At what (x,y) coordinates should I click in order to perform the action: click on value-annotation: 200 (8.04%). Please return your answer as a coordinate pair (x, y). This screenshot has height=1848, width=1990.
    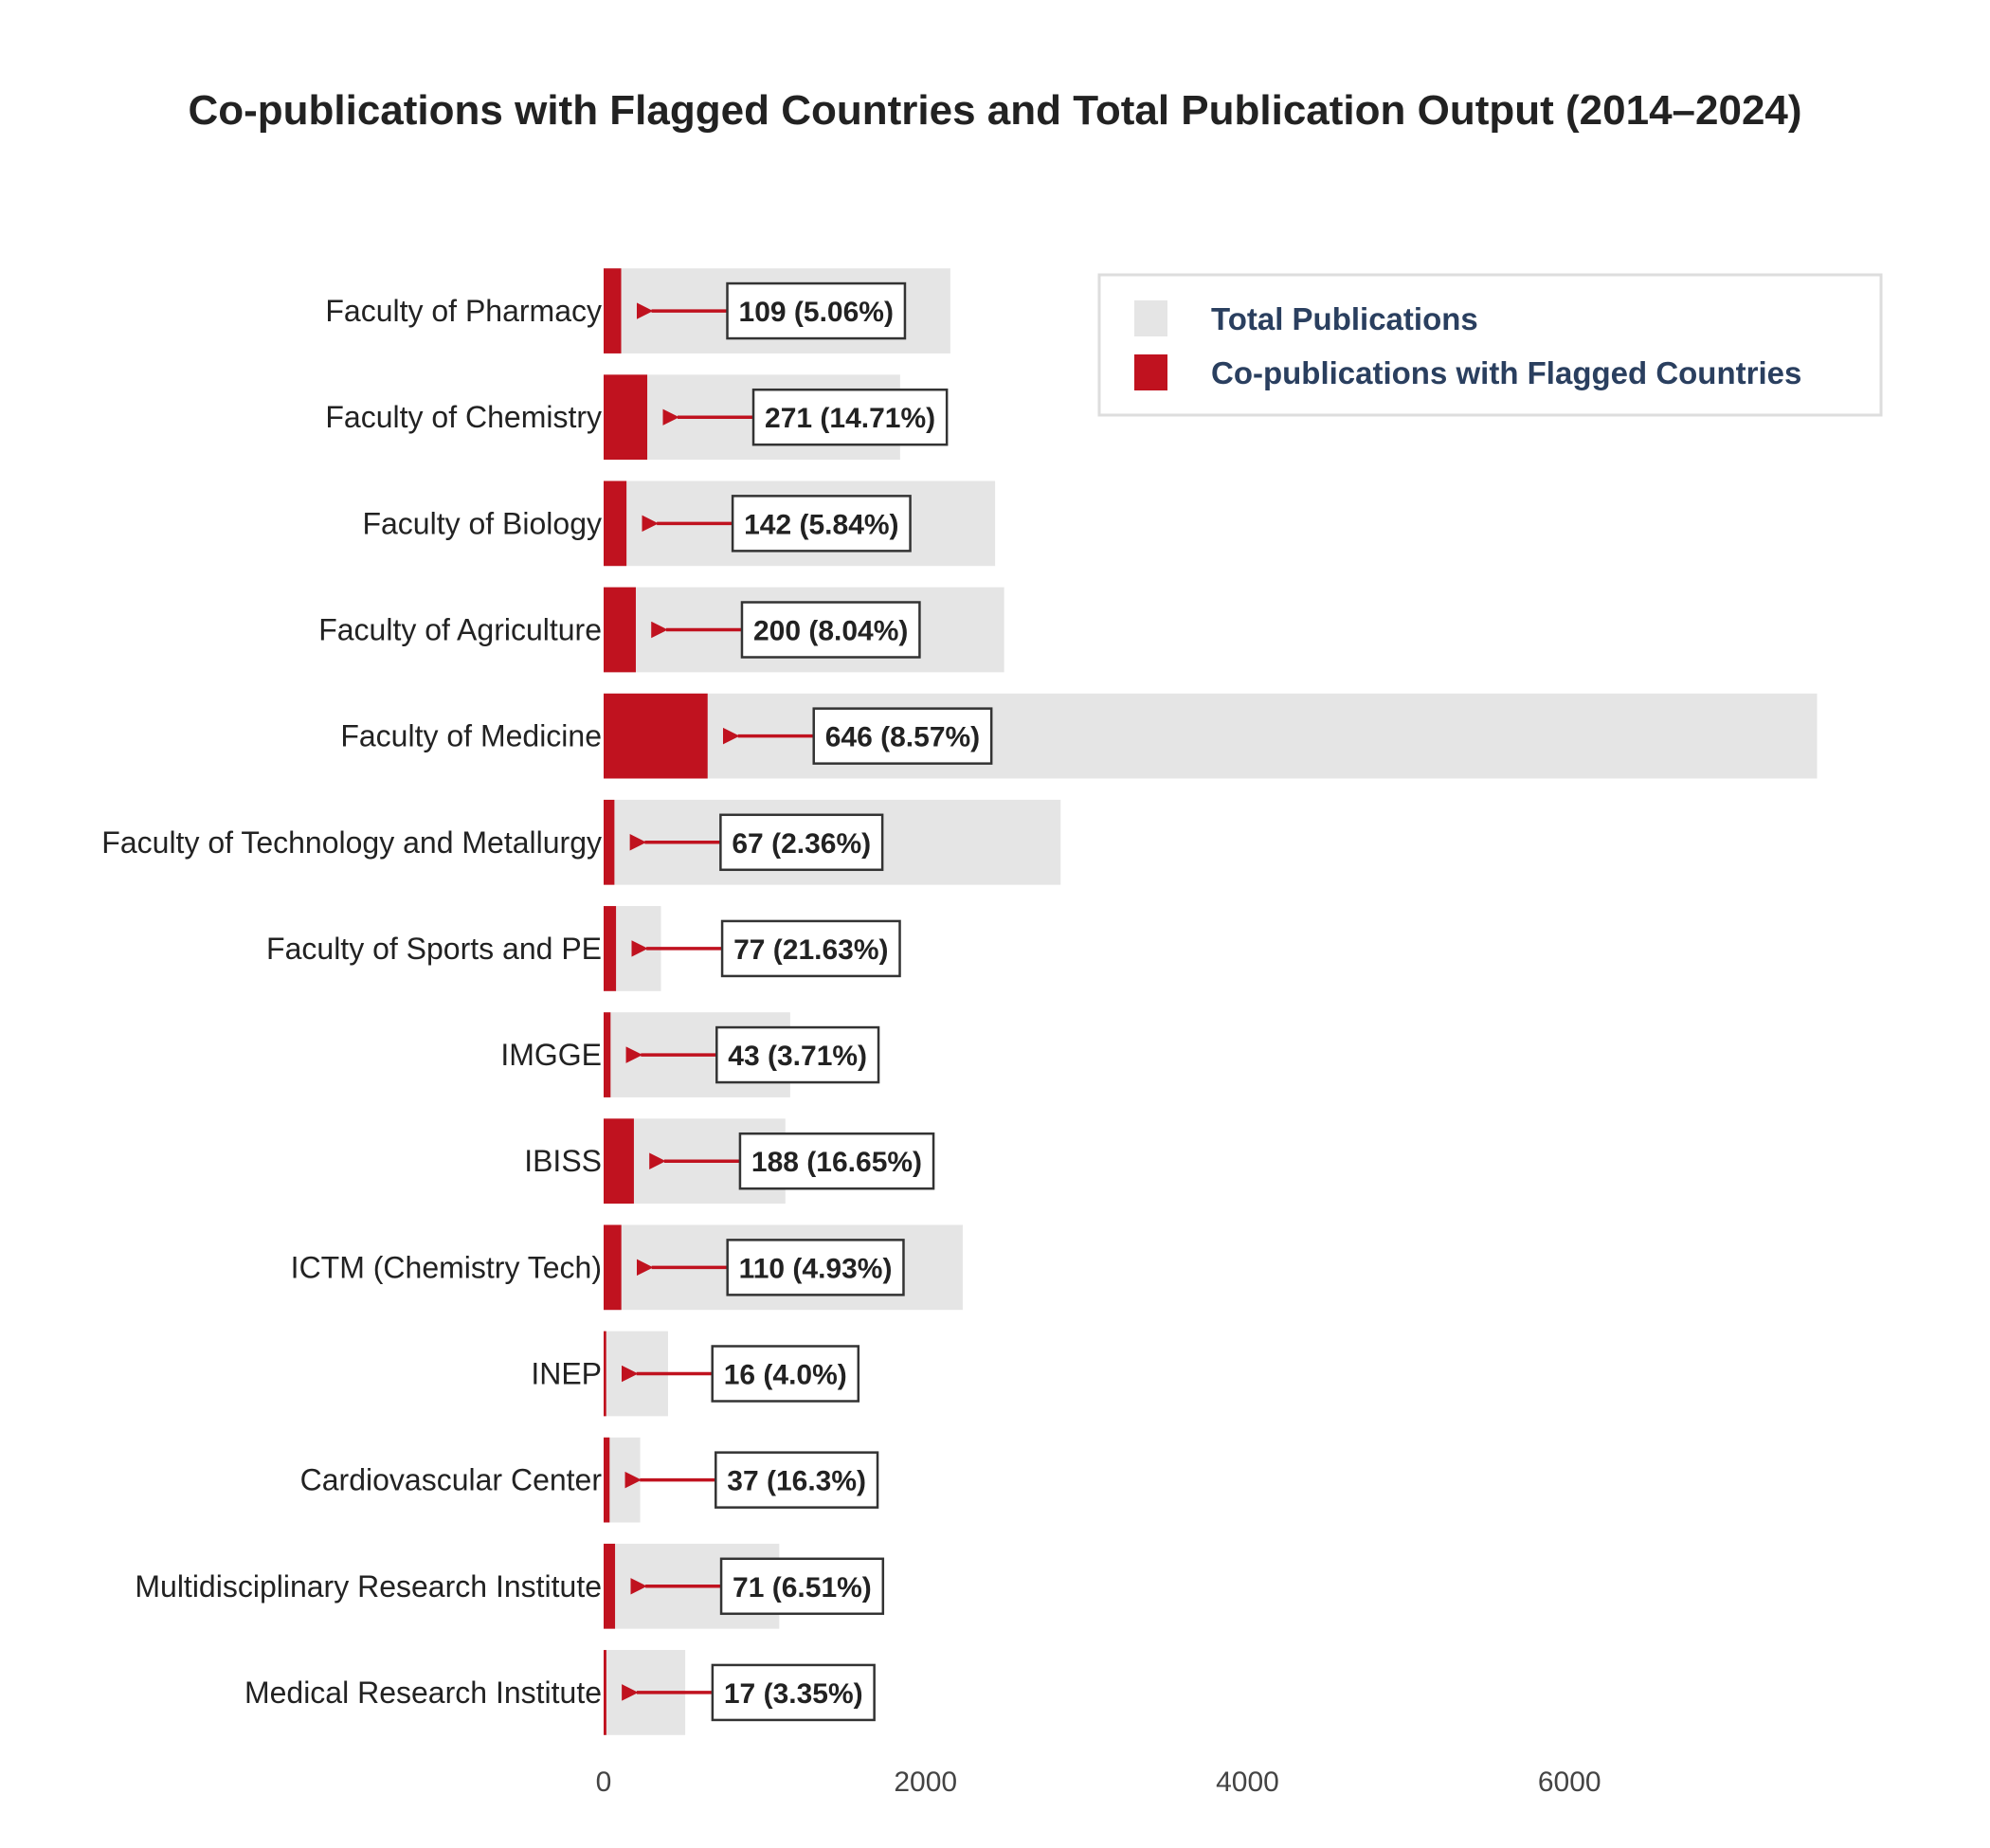
    Looking at the image, I should click on (786, 630).